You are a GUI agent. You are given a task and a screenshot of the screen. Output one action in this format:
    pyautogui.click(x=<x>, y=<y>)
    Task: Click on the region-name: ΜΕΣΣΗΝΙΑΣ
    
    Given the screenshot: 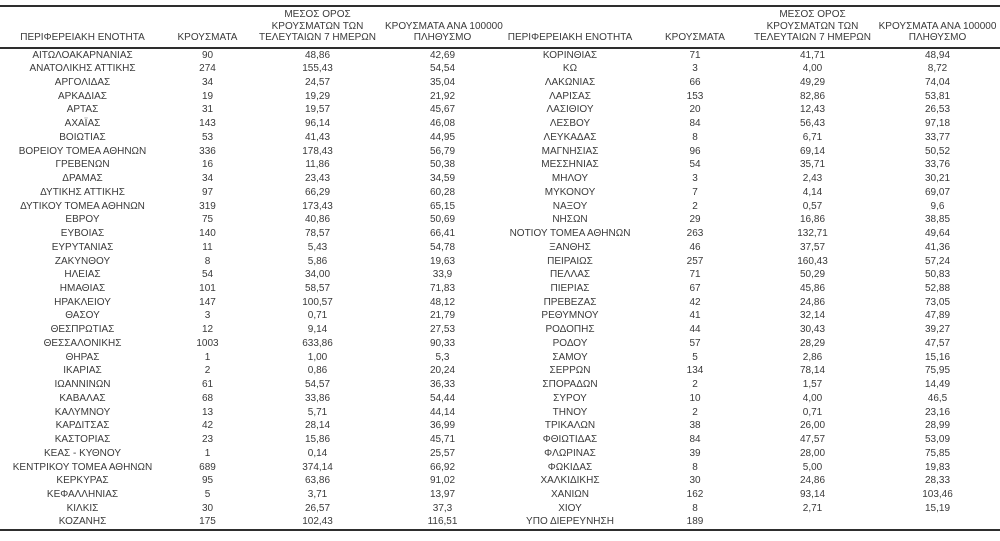 What is the action you would take?
    pyautogui.click(x=570, y=165)
    